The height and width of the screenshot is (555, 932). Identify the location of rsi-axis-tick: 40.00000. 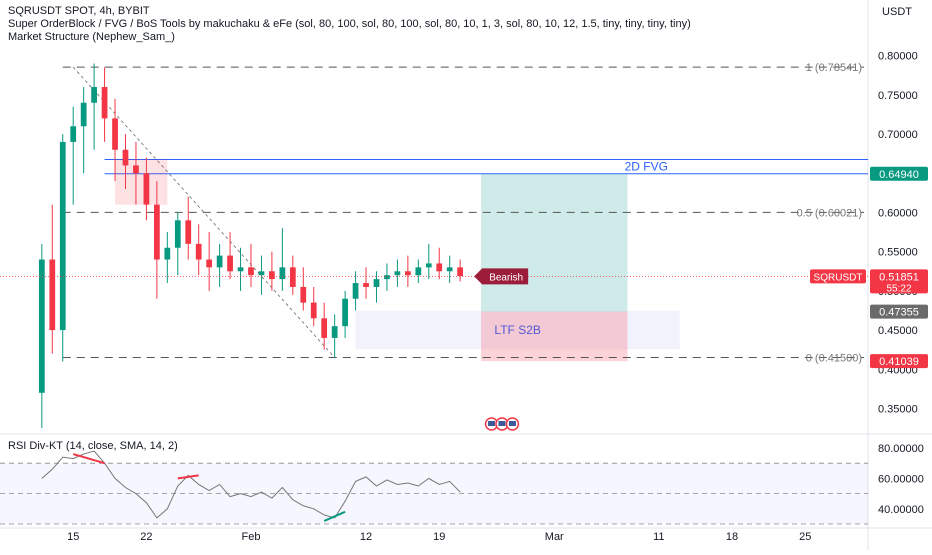
(901, 510).